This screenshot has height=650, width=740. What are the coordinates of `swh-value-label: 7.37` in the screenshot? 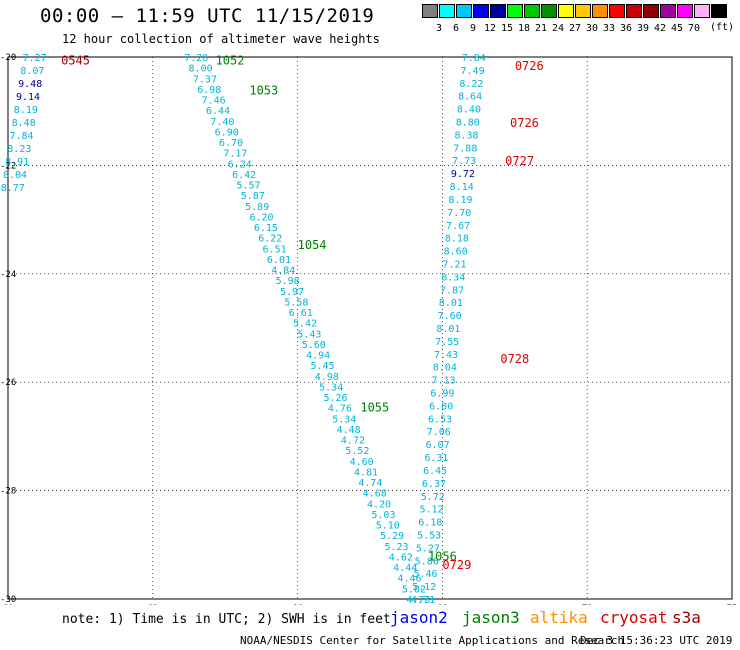 It's located at (205, 79).